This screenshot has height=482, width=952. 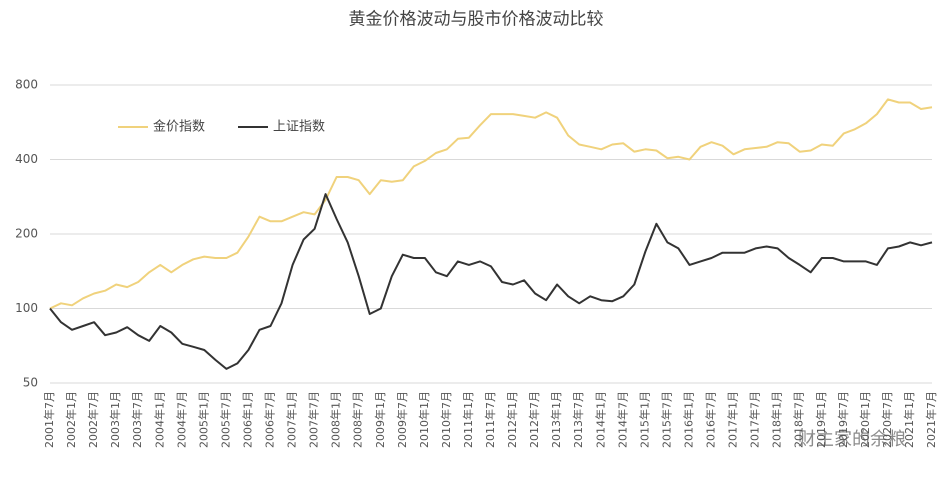 I want to click on chart-title: 黄金价格波动与股市价格波动比较, so click(x=476, y=20).